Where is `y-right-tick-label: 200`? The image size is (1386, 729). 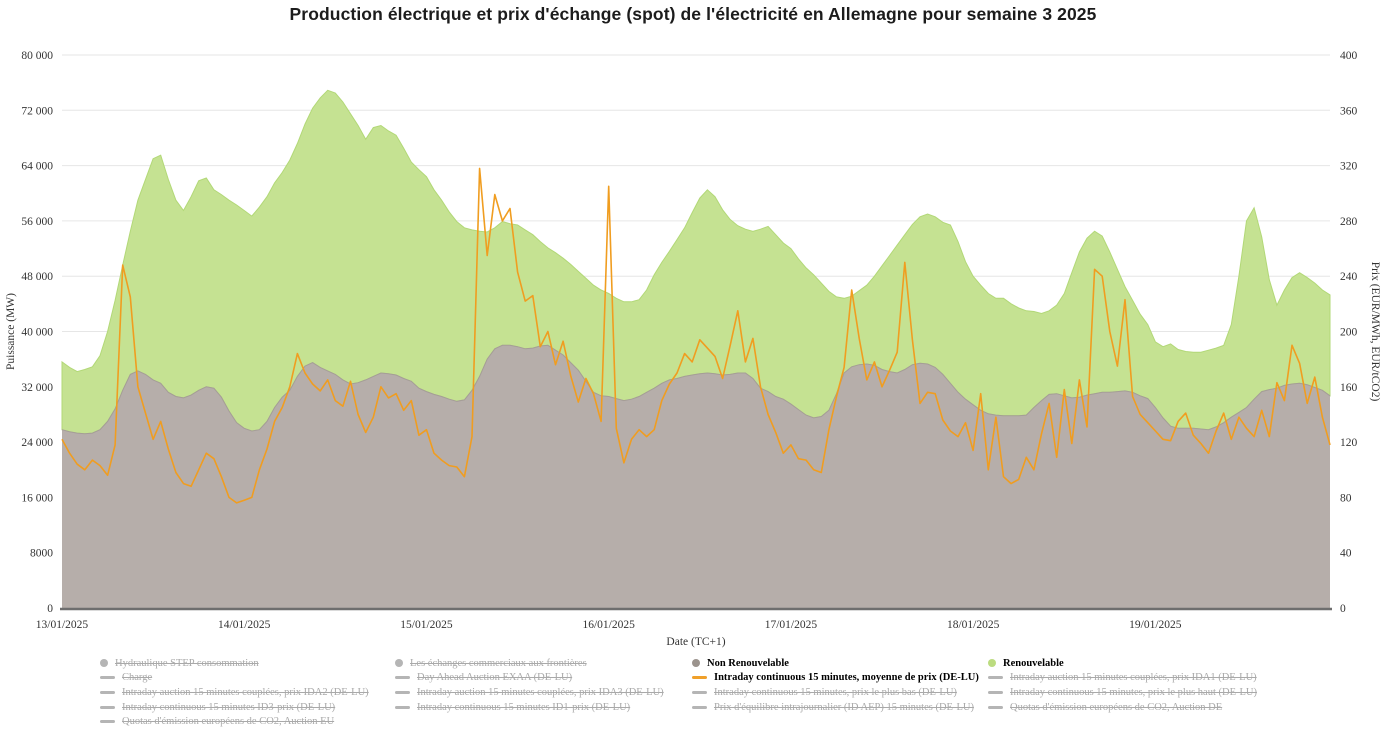 y-right-tick-label: 200 is located at coordinates (1349, 333).